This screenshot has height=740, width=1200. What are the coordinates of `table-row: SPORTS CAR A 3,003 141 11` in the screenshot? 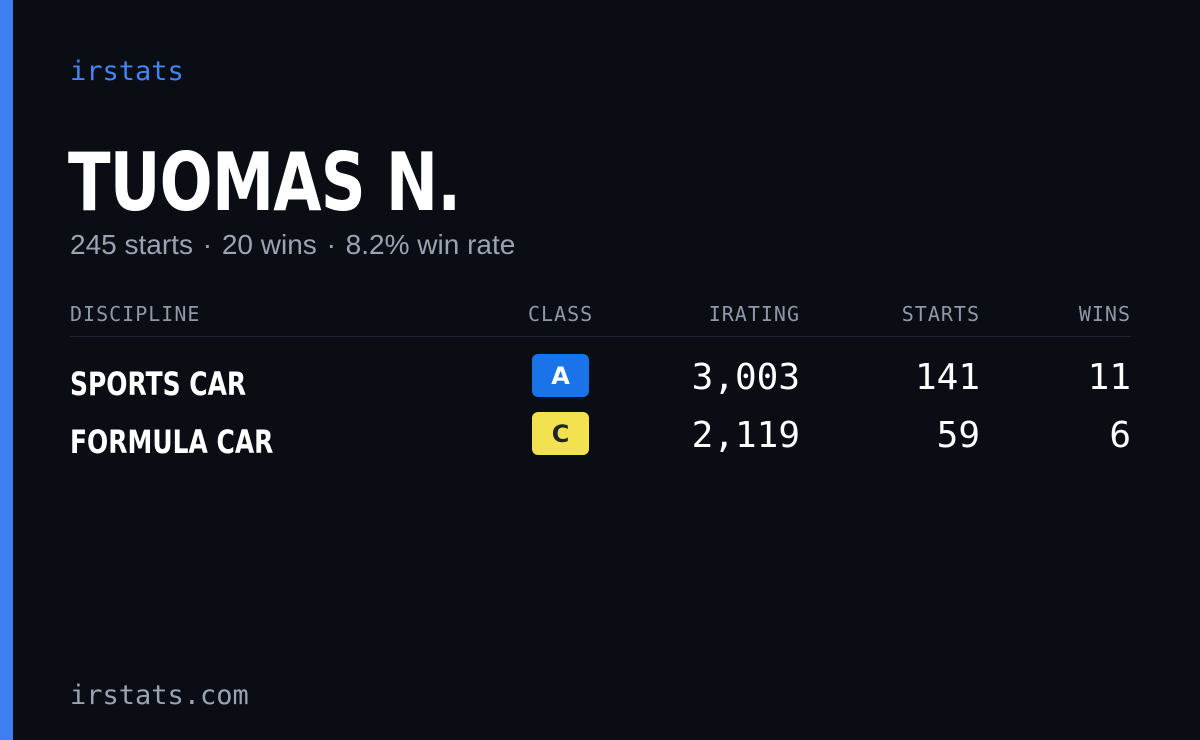 It's located at (600, 379).